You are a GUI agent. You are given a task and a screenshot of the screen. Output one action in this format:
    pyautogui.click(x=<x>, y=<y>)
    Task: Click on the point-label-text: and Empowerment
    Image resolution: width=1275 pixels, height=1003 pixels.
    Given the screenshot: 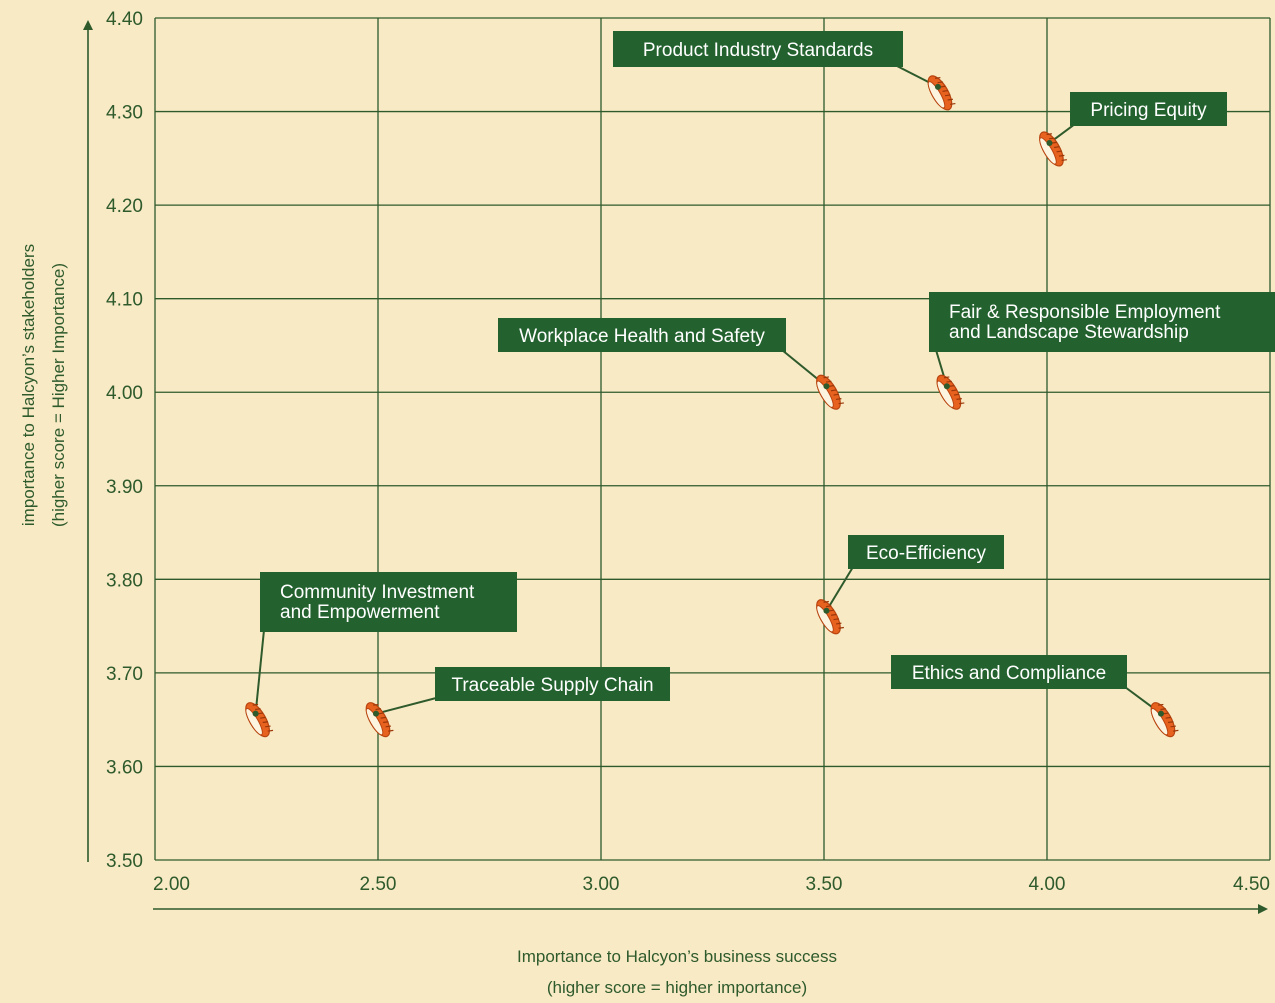 What is the action you would take?
    pyautogui.click(x=360, y=612)
    